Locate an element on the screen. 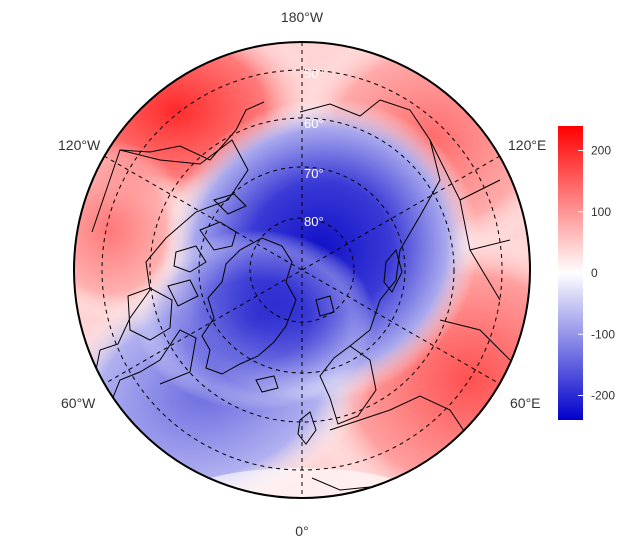  lon-label-180w: 180°W is located at coordinates (302, 17).